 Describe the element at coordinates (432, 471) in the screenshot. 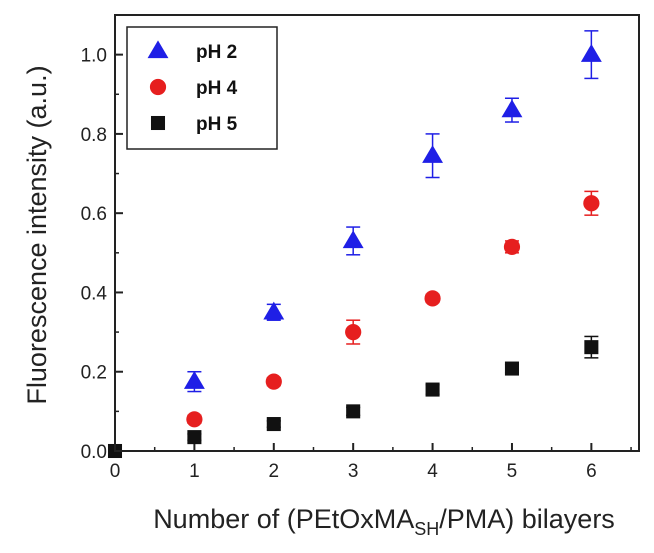

I see `x-tick-label-4: 4` at that location.